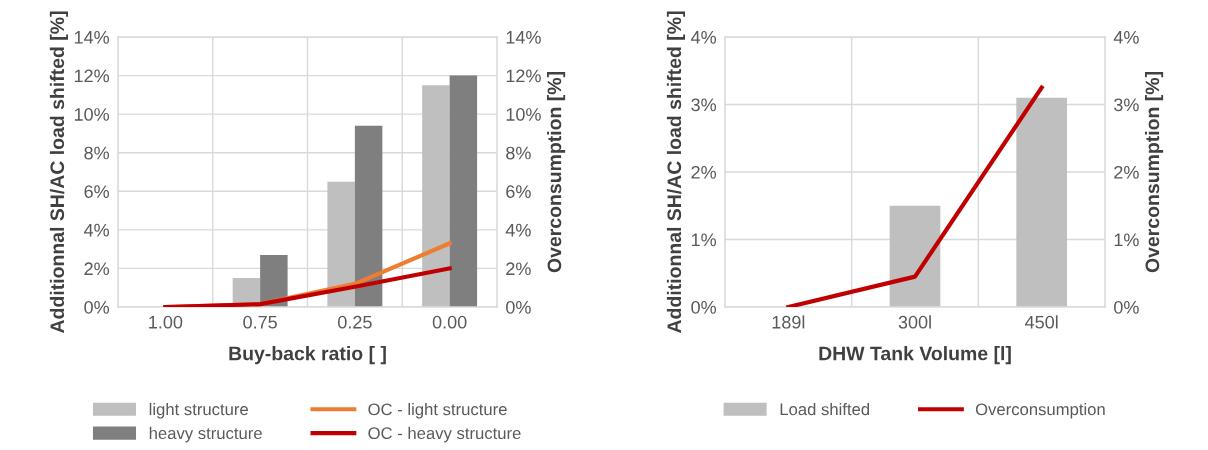 This screenshot has height=450, width=1208. I want to click on y2-tick-label: 12%, so click(523, 76).